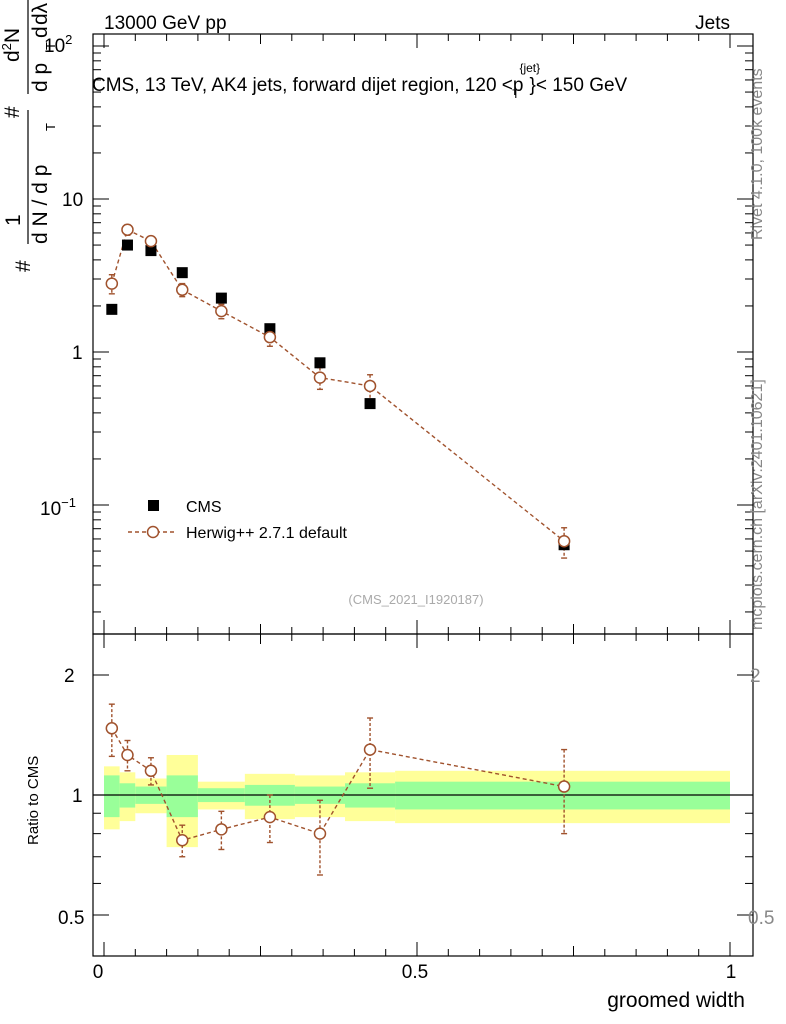 The height and width of the screenshot is (1024, 786). I want to click on ylabel-dn-dpt: d N / d p, so click(40, 204).